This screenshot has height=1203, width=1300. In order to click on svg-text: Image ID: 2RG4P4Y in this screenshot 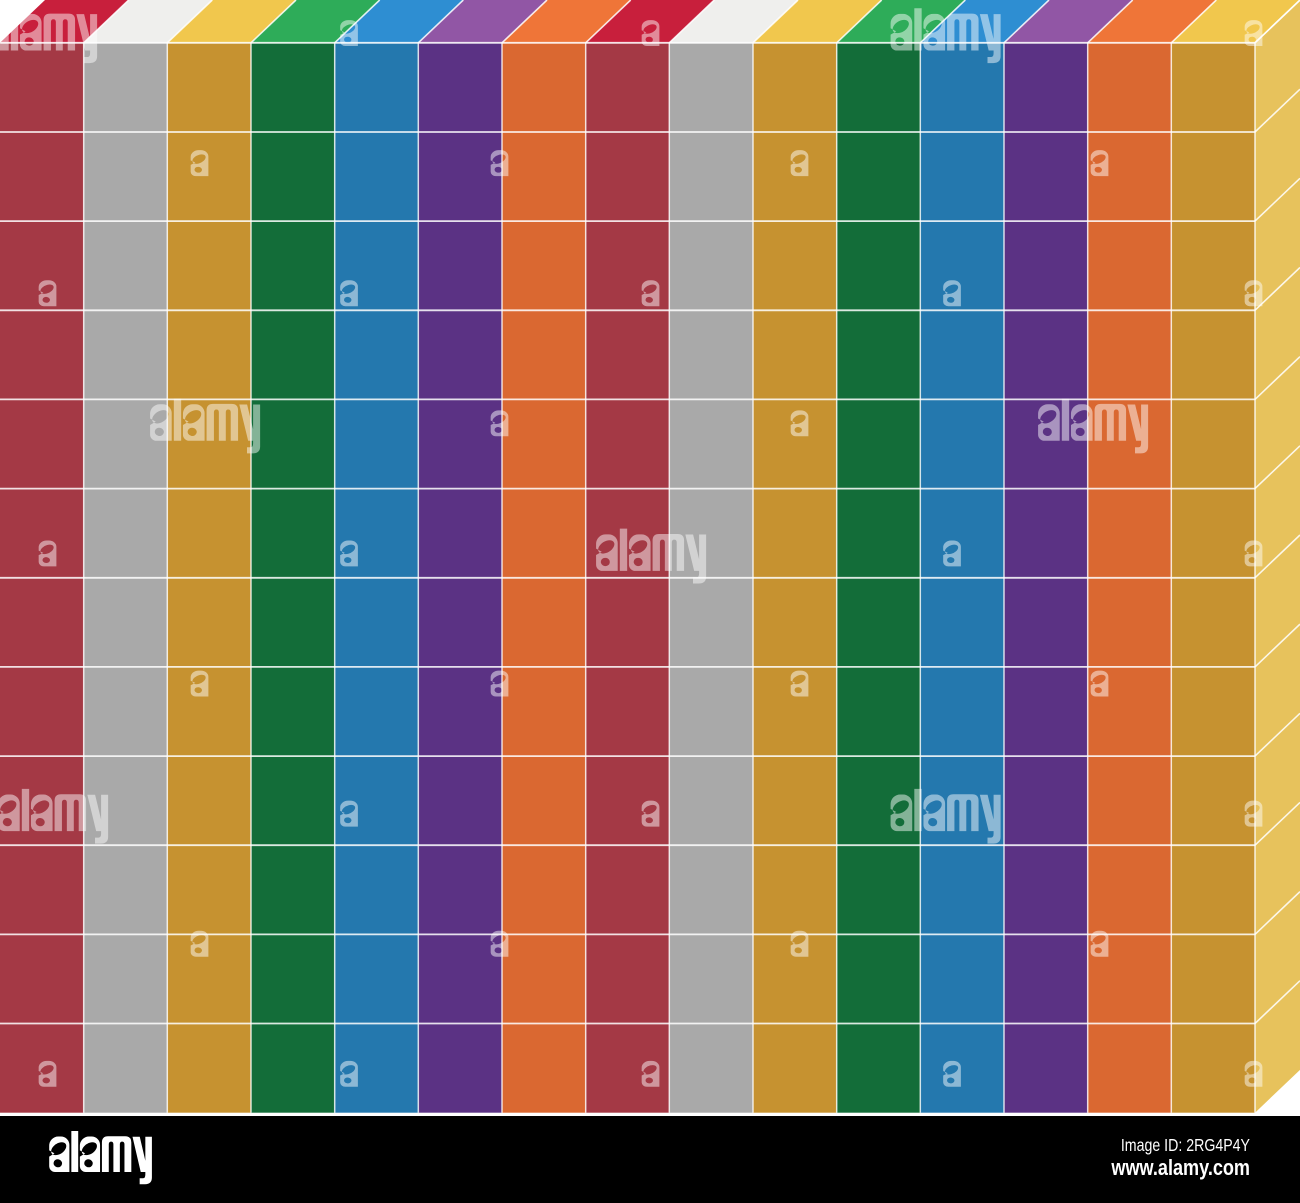, I will do `click(1186, 1146)`.